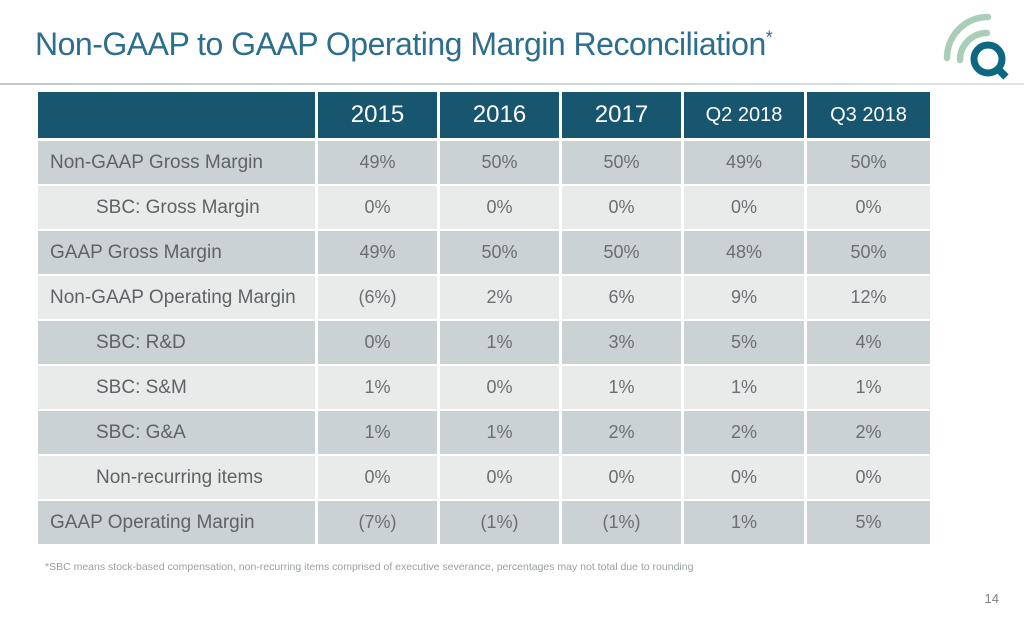  I want to click on header-row: 2015 2016 2017 Q2 2018 Q3 2018, so click(484, 116).